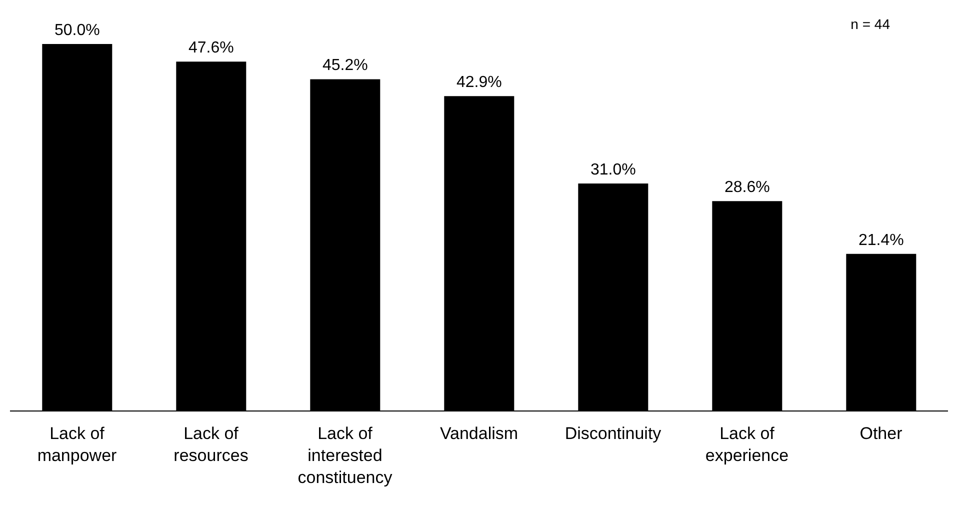  What do you see at coordinates (613, 433) in the screenshot?
I see `x-tick-label: Discontinuity` at bounding box center [613, 433].